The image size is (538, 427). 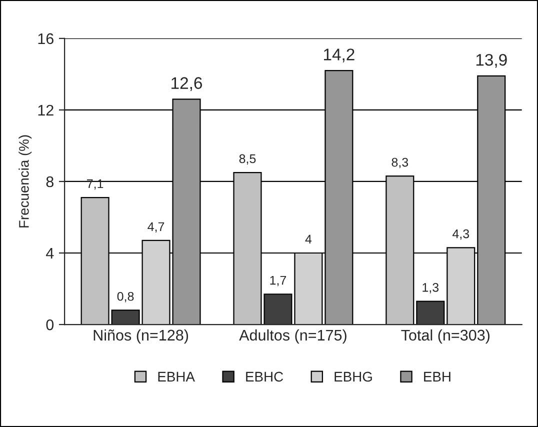 What do you see at coordinates (265, 377) in the screenshot?
I see `legend-label: EBHC` at bounding box center [265, 377].